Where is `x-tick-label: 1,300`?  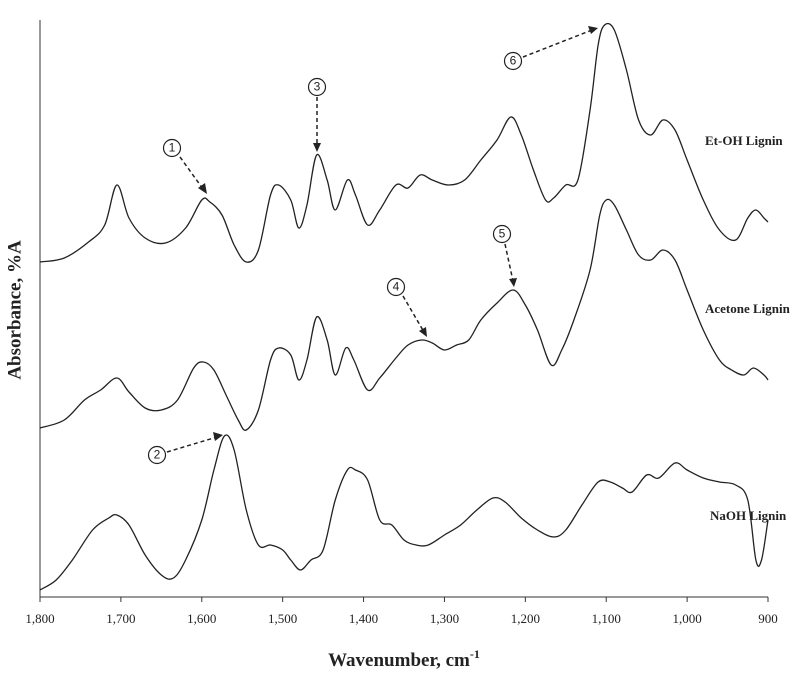 x-tick-label: 1,300 is located at coordinates (444, 618).